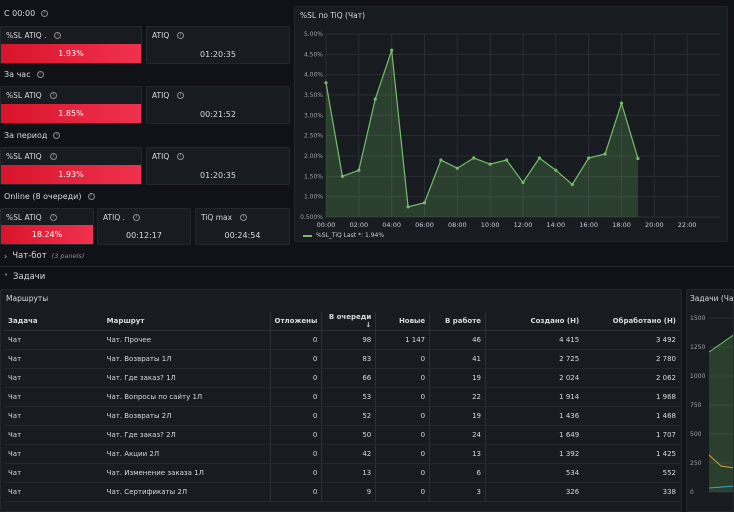 This screenshot has width=734, height=512. What do you see at coordinates (71, 166) in the screenshot?
I see `stat-sl-atiq-period: %SL ATIQ i 1.93%` at bounding box center [71, 166].